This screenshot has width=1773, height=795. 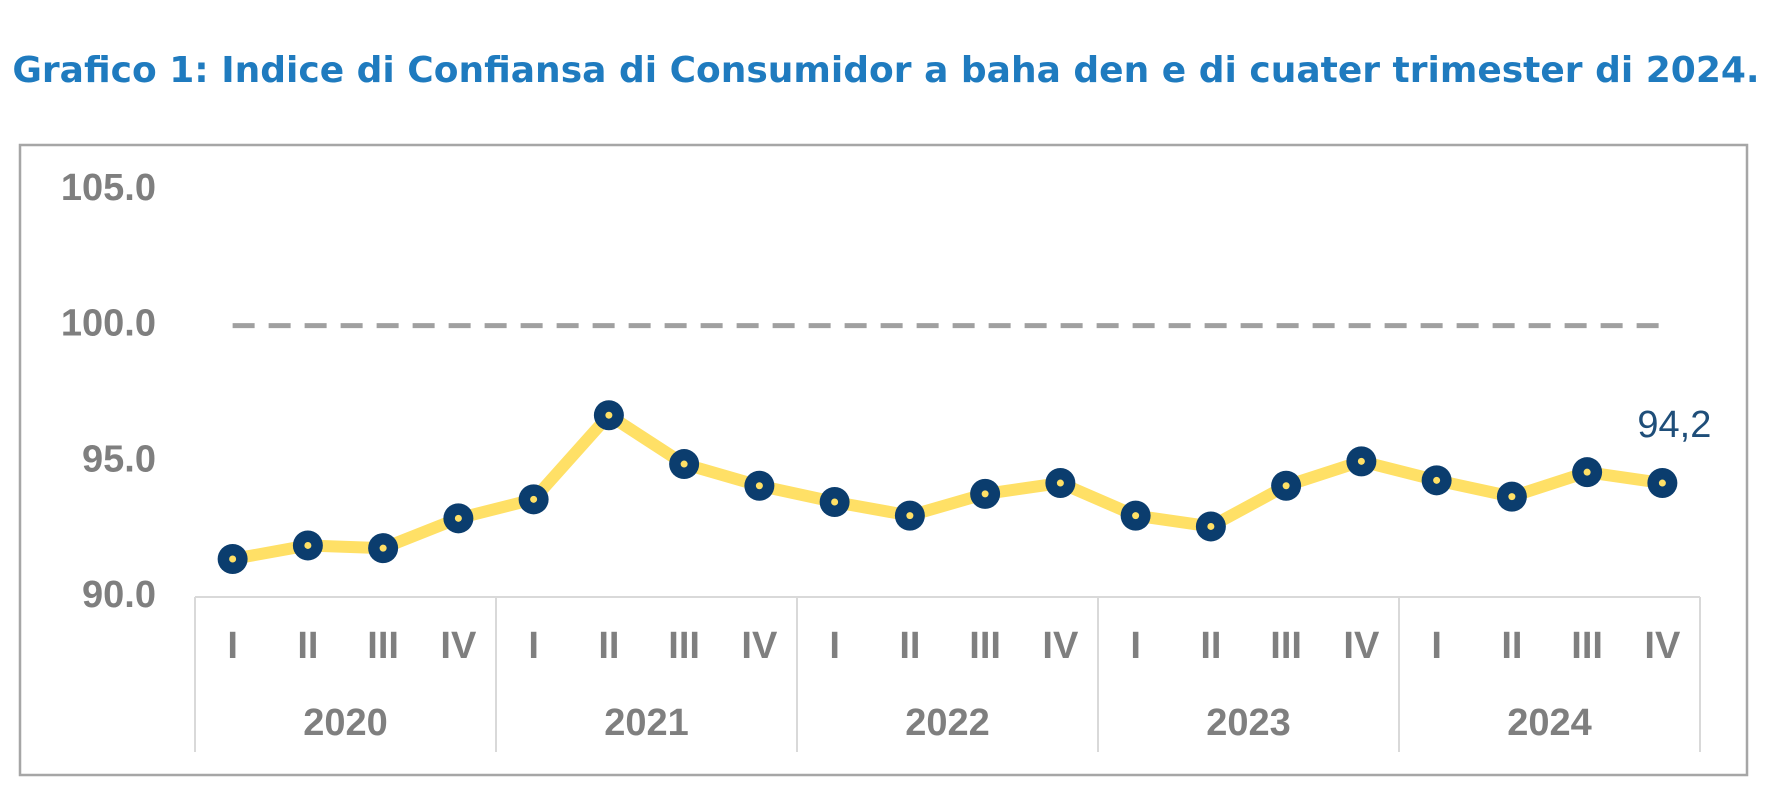 What do you see at coordinates (1549, 723) in the screenshot?
I see `x-group-label: 2024` at bounding box center [1549, 723].